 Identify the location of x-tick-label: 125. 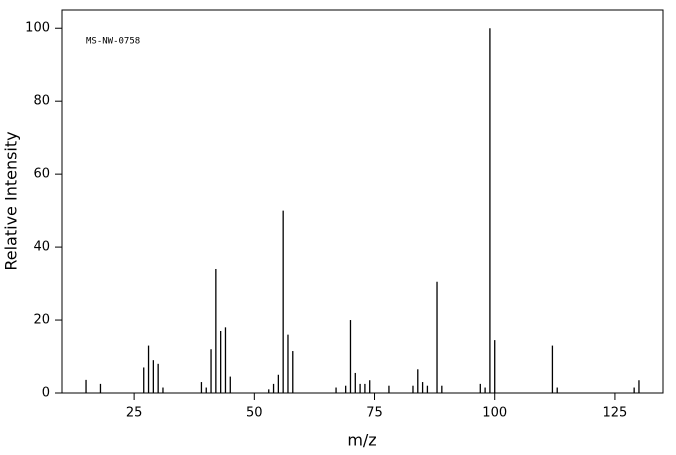
(615, 413).